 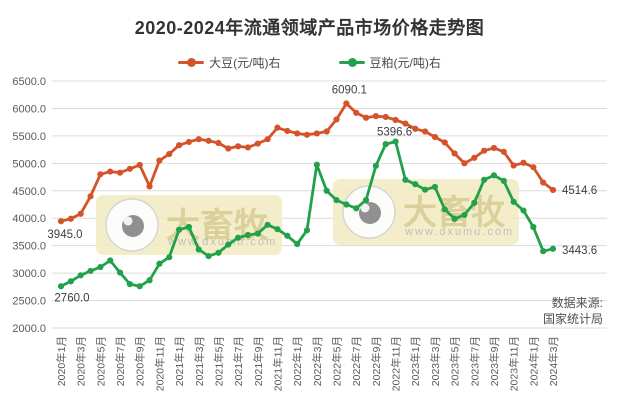 I want to click on soybean-line-marker-icon, so click(x=191, y=62).